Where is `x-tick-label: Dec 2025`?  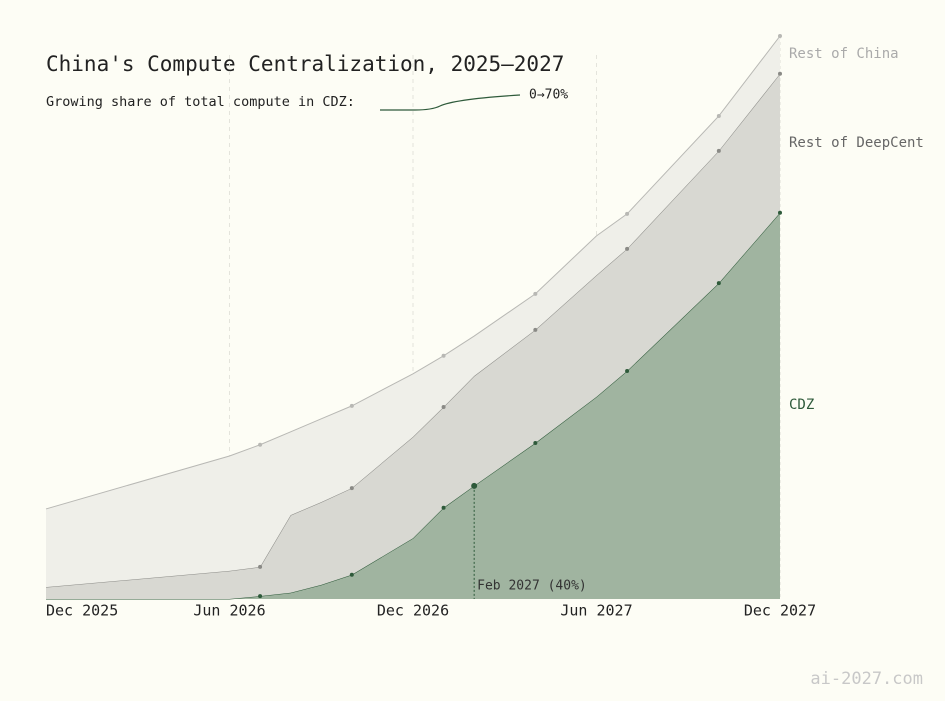 x-tick-label: Dec 2025 is located at coordinates (82, 611).